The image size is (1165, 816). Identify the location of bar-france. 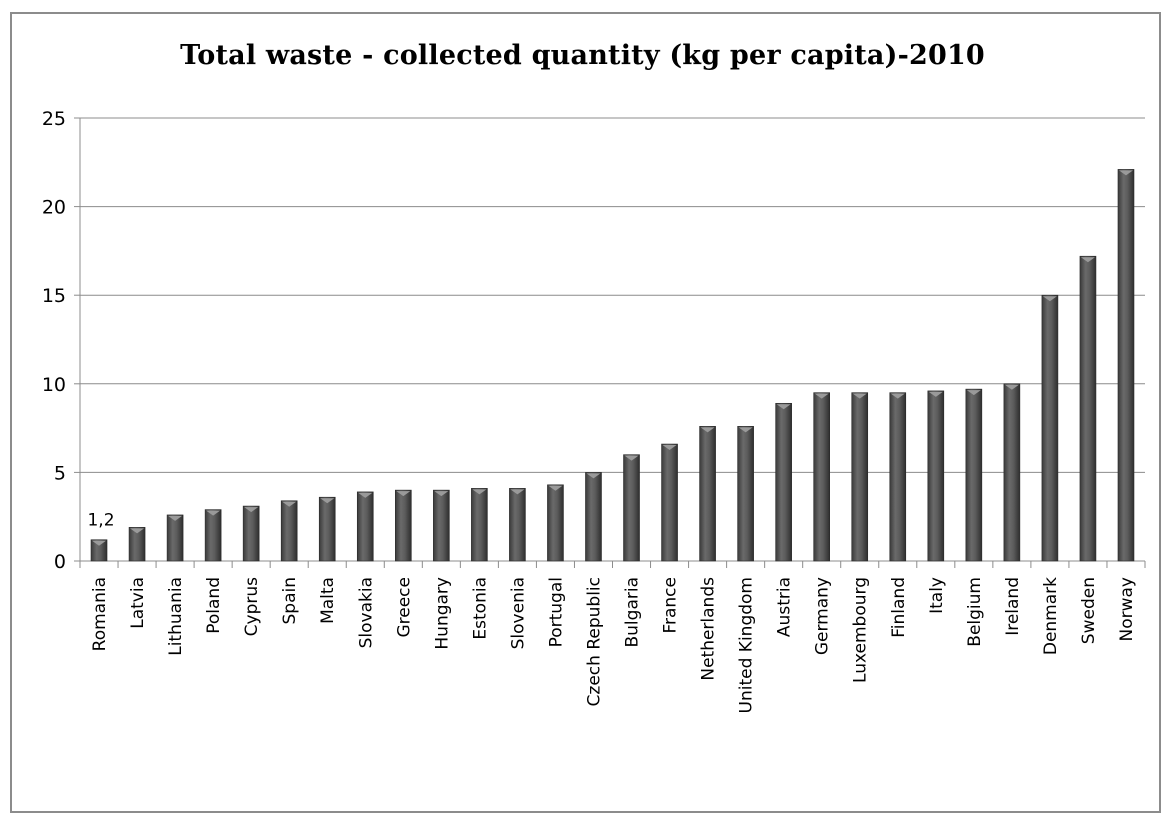
(669, 502).